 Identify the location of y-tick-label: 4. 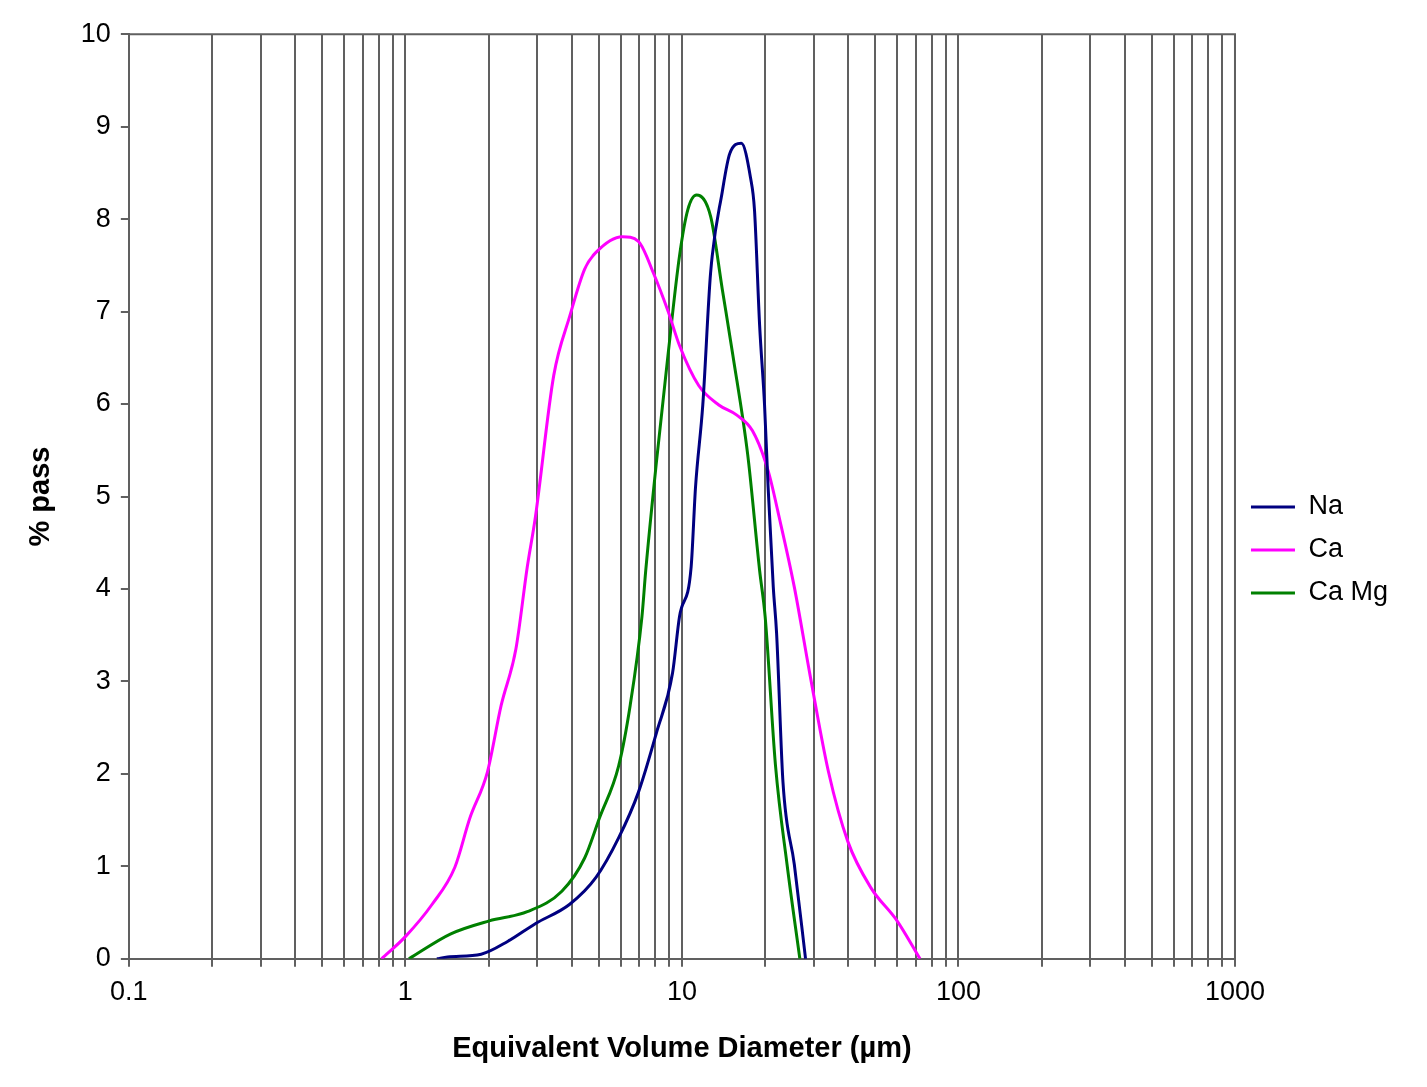
(103, 587).